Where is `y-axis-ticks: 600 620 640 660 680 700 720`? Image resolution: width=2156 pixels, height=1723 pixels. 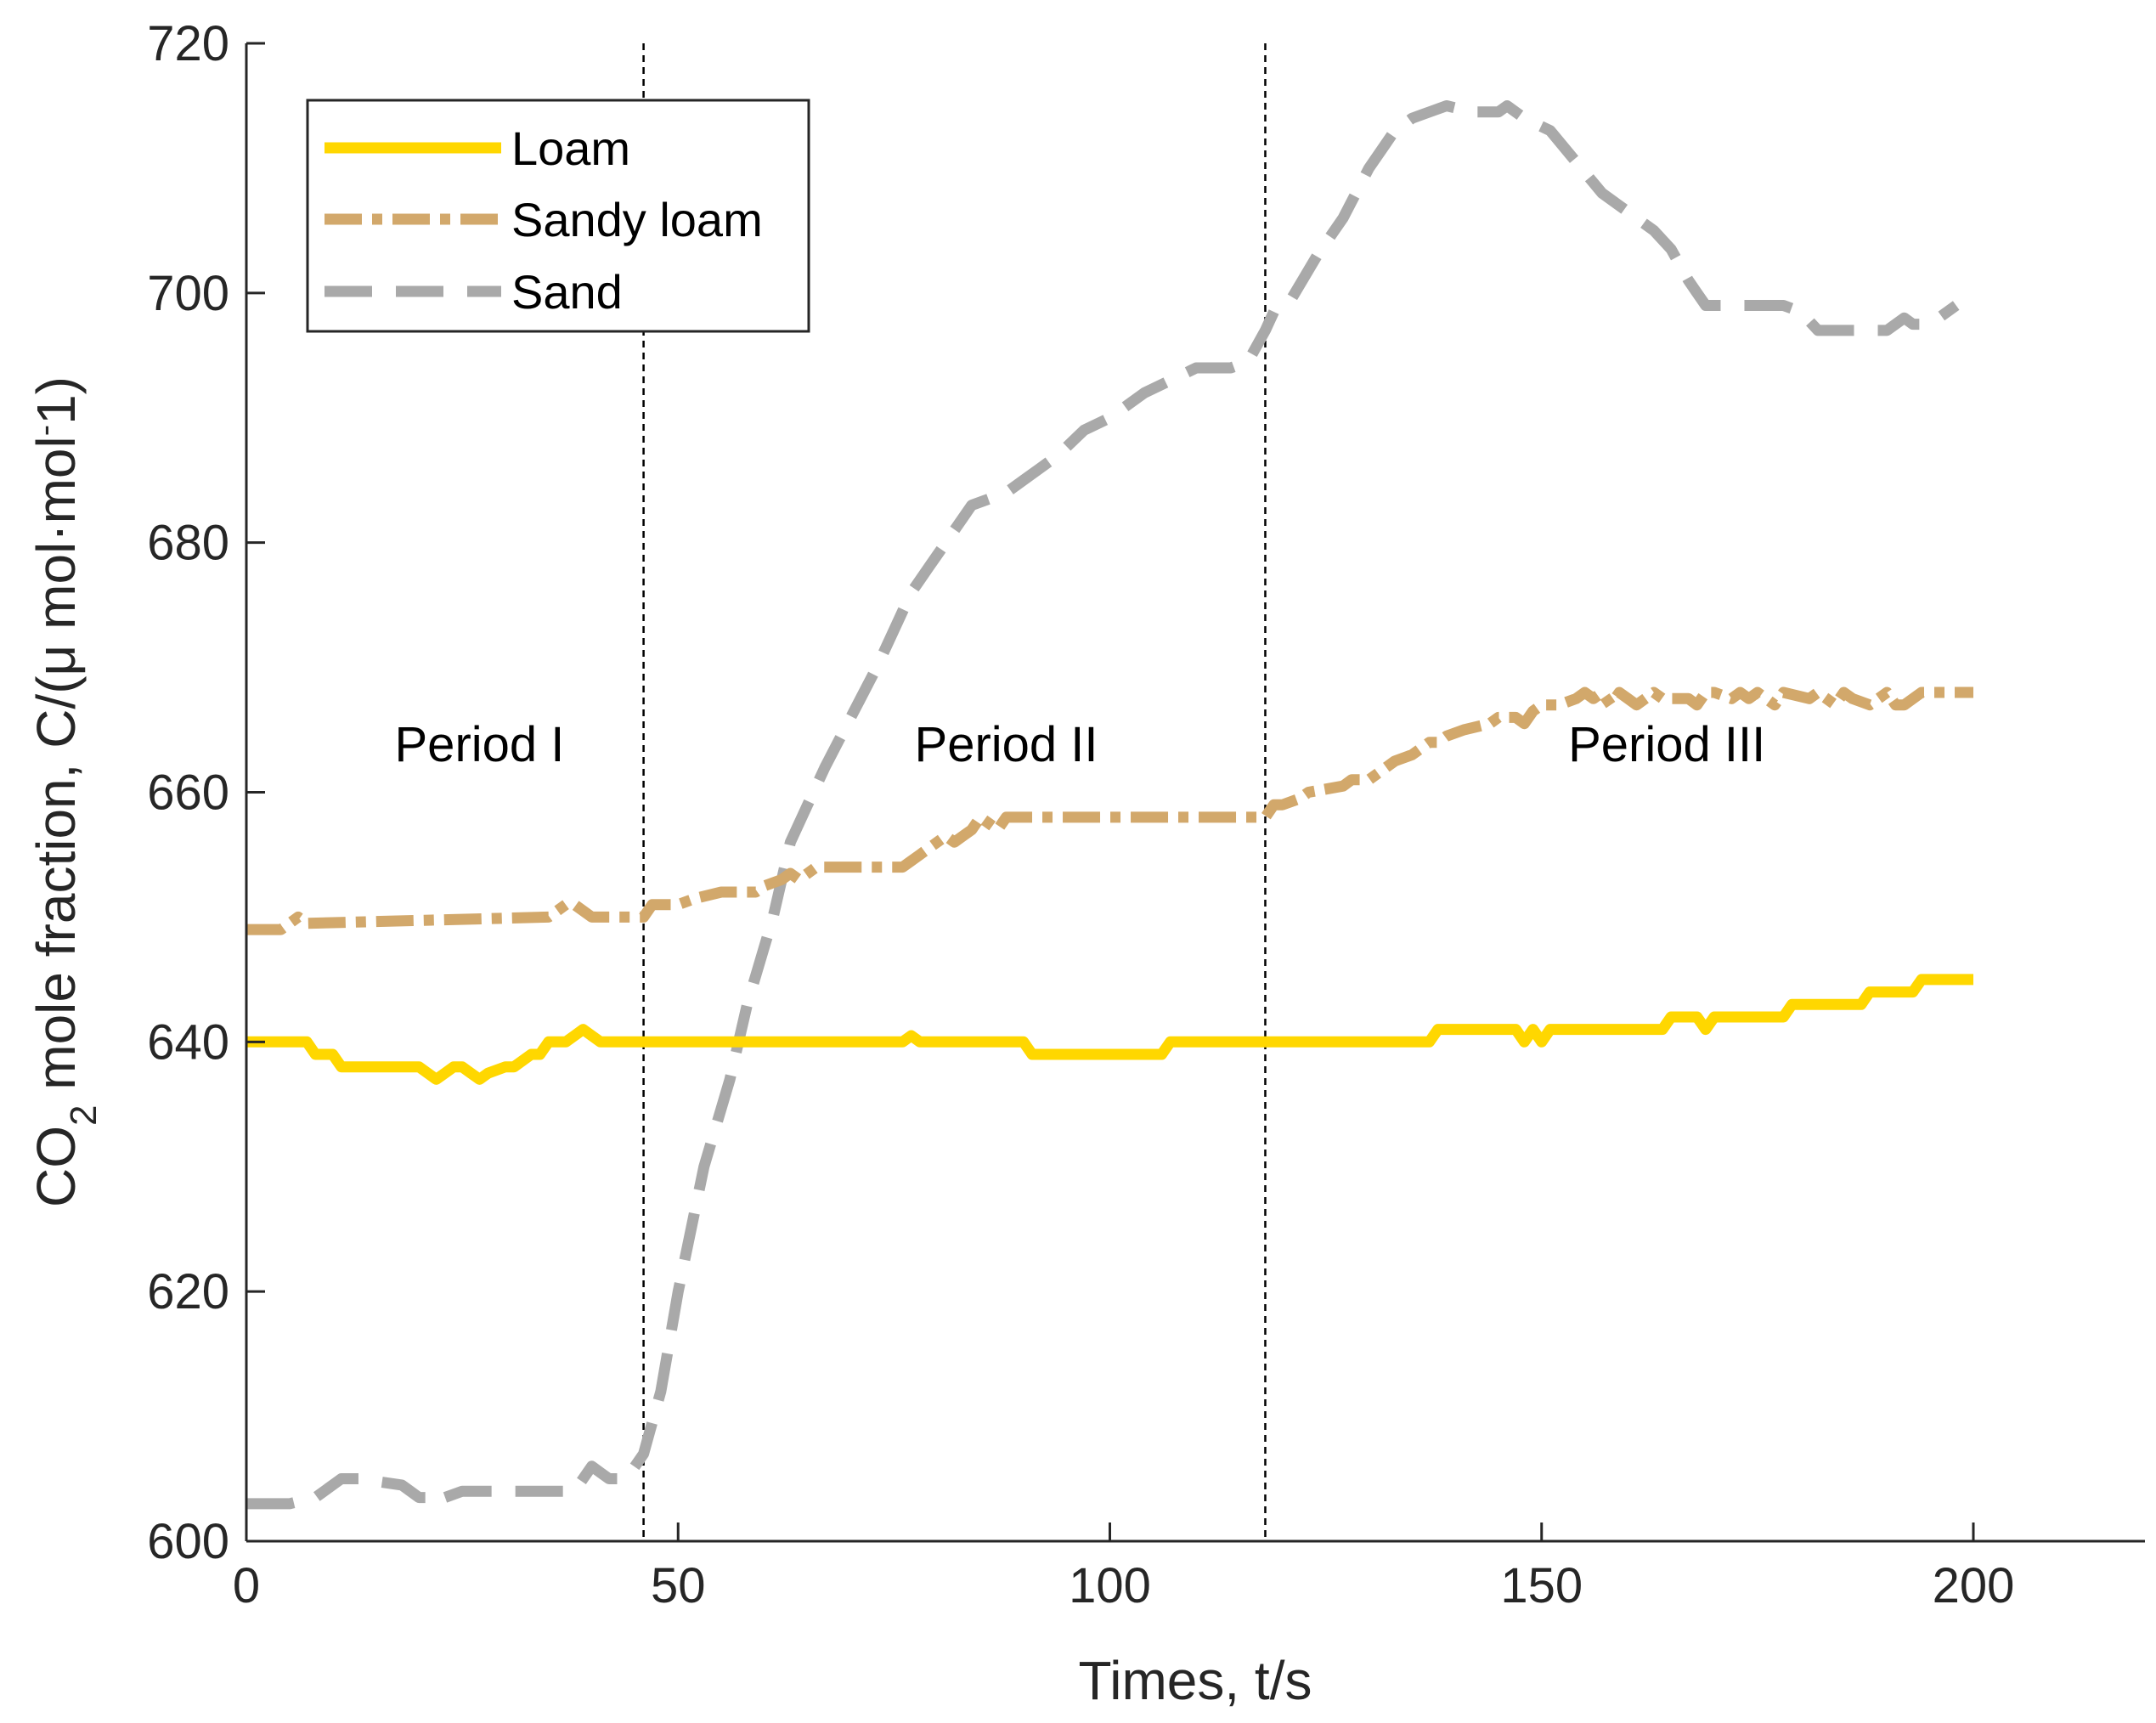 y-axis-ticks: 600 620 640 660 680 700 720 is located at coordinates (206, 792).